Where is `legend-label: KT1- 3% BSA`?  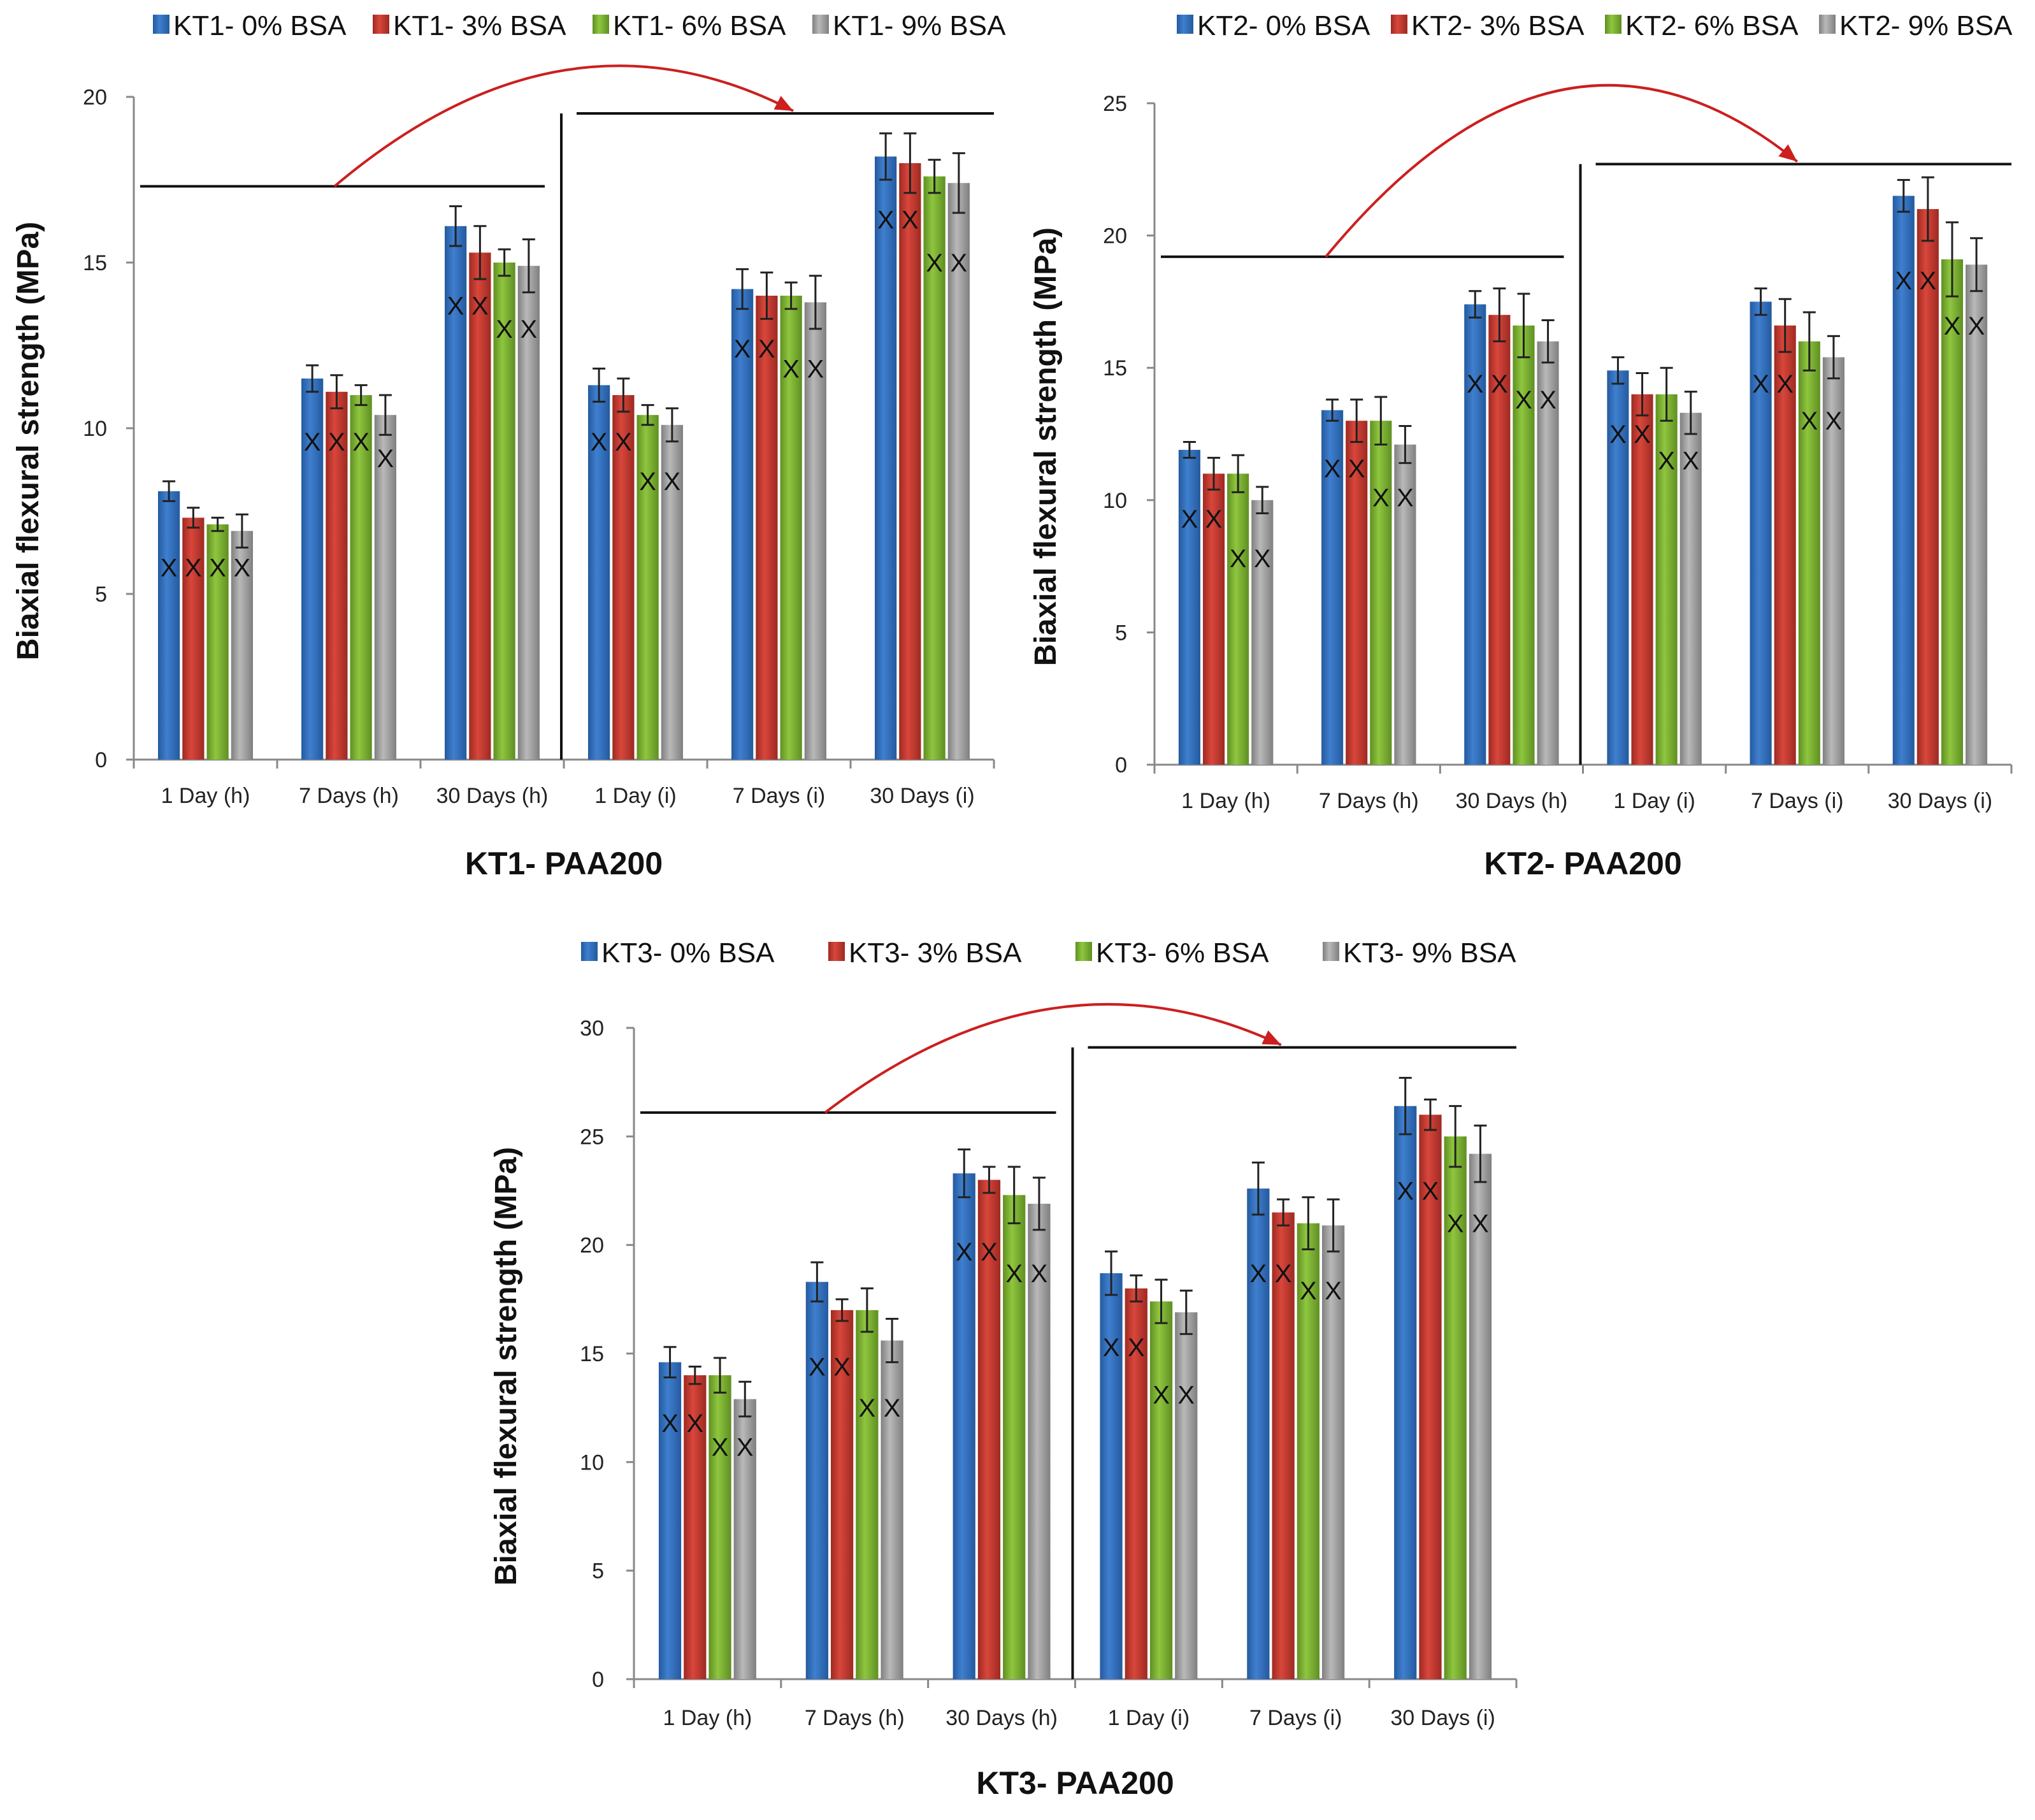
legend-label: KT1- 3% BSA is located at coordinates (480, 25).